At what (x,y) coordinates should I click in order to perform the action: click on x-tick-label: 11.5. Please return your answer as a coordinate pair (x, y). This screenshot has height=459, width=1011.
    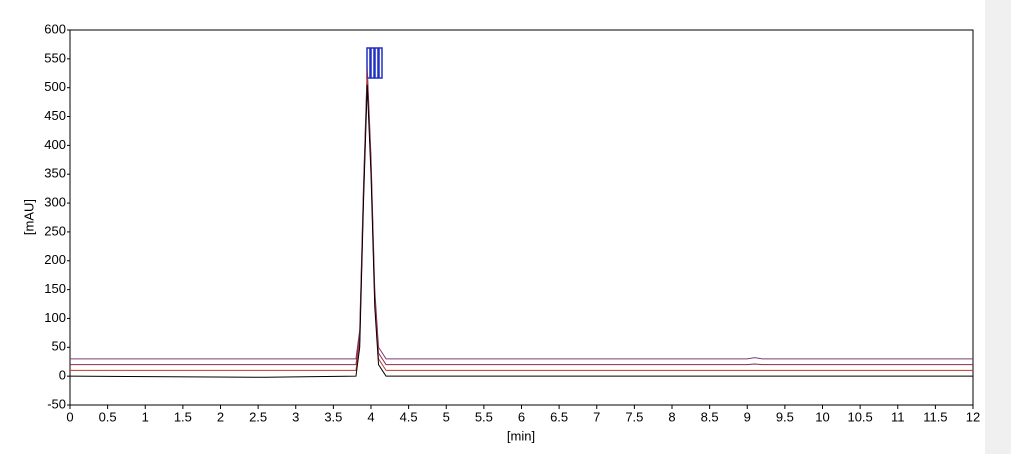
    Looking at the image, I should click on (935, 416).